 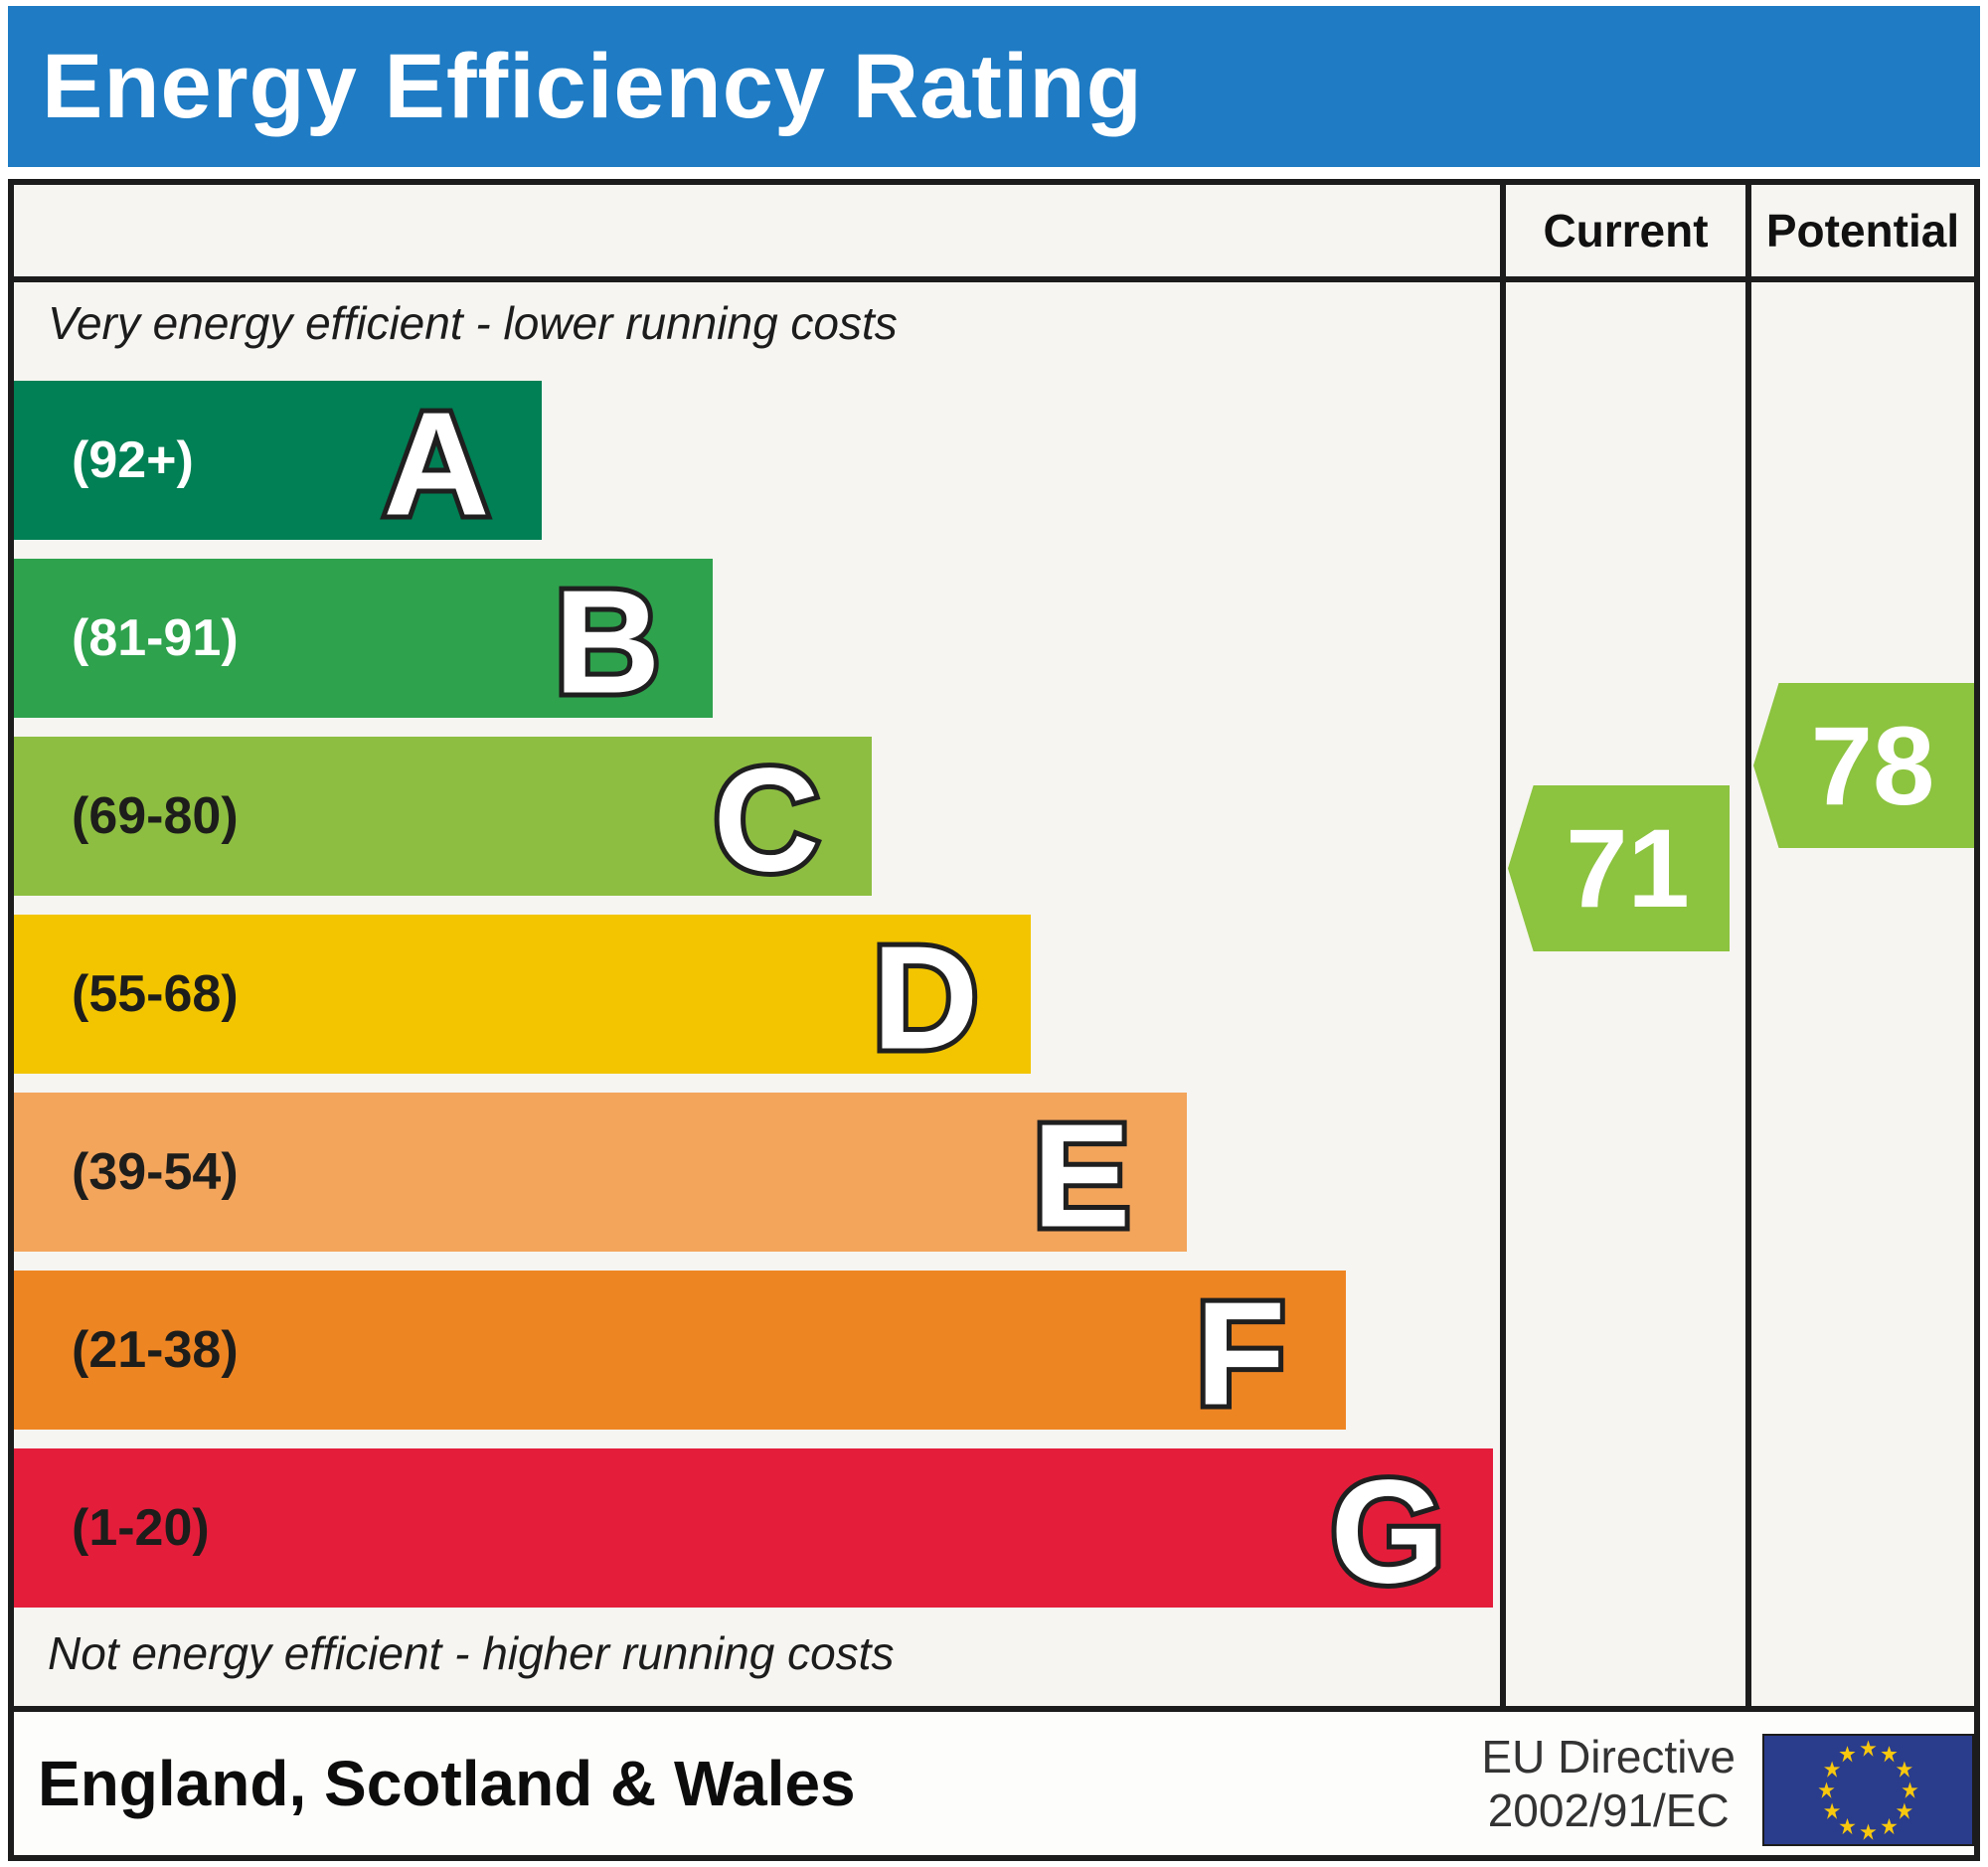 I want to click on column-header-current: Current, so click(x=1626, y=230).